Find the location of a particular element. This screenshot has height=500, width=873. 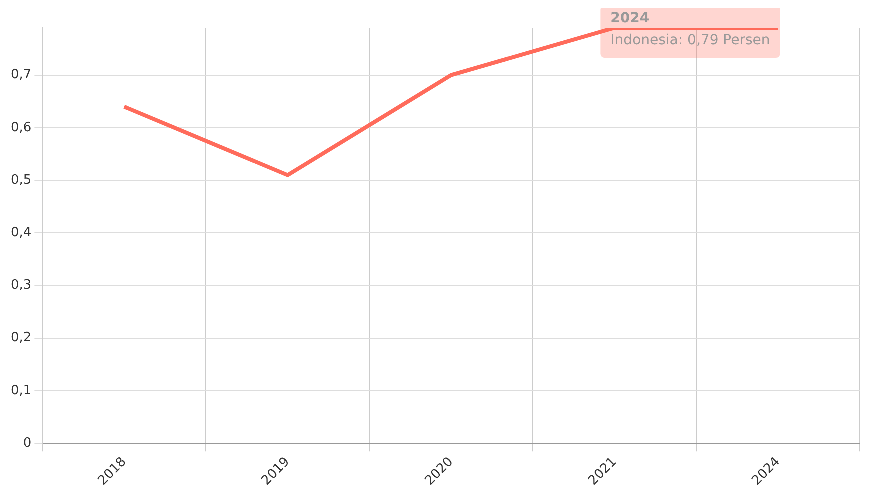

category-label: 2024 is located at coordinates (630, 18).